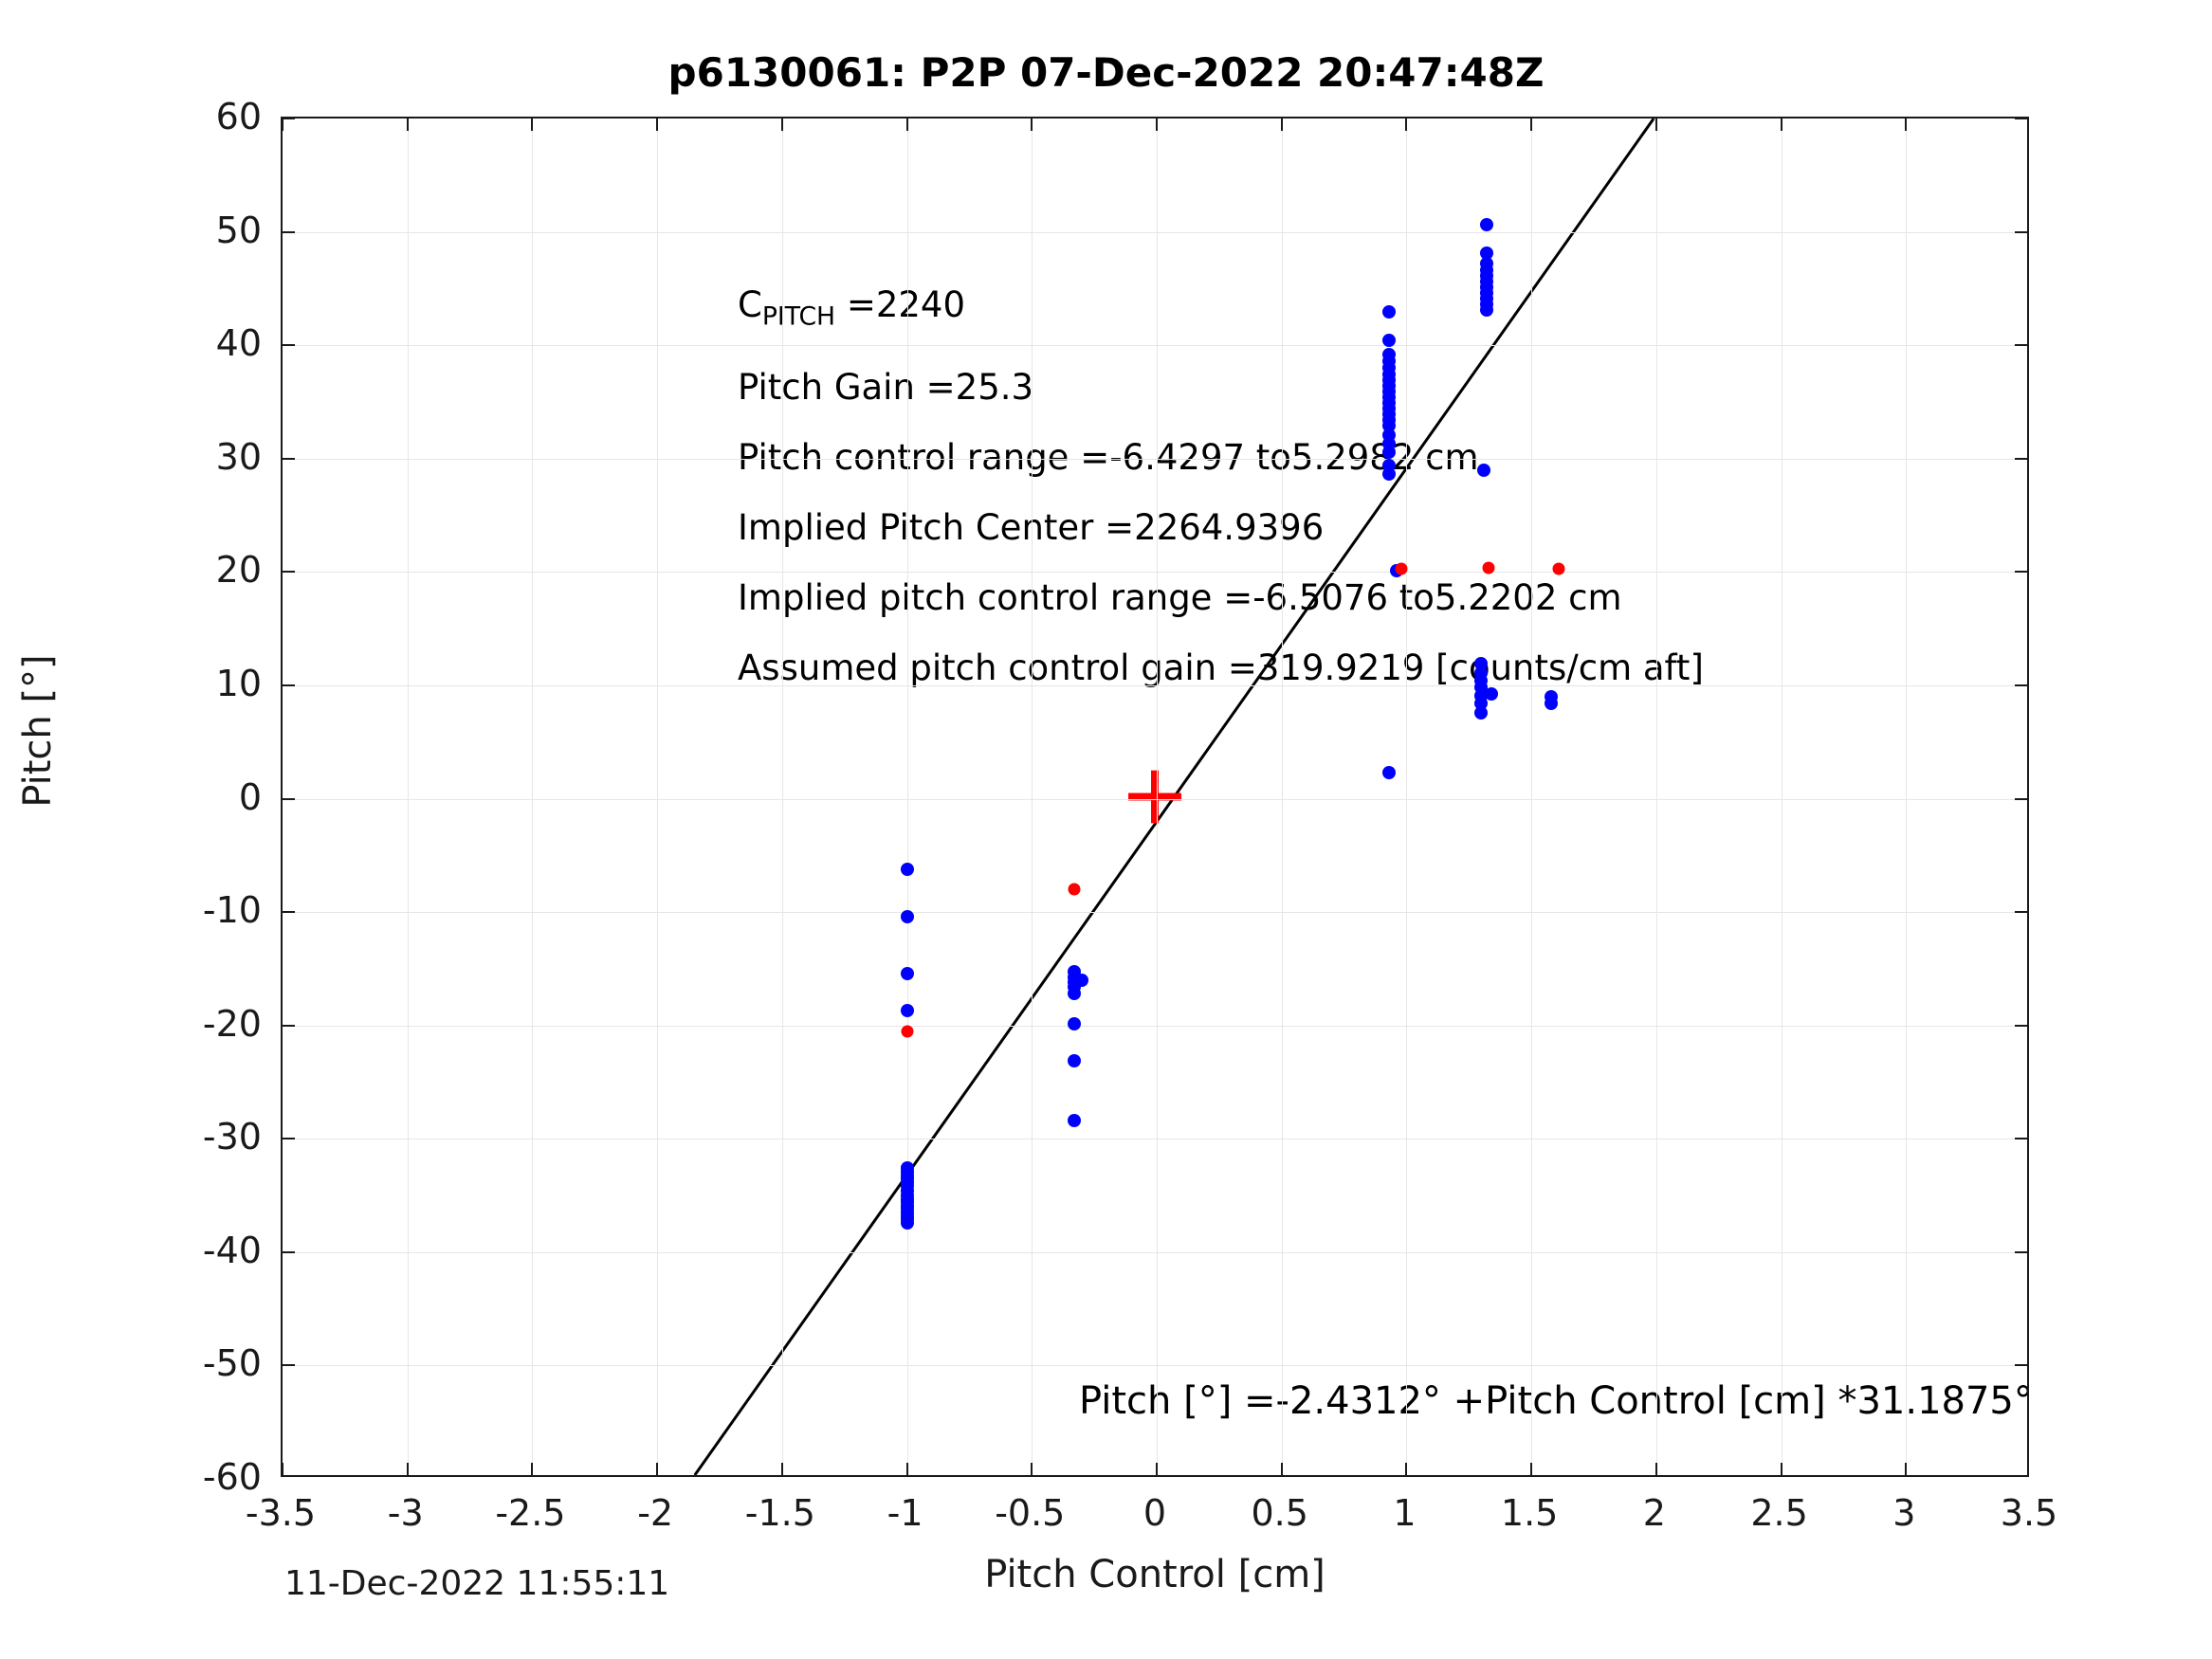 Image resolution: width=2212 pixels, height=1659 pixels. What do you see at coordinates (238, 570) in the screenshot?
I see `y-axis-tick-label: 20` at bounding box center [238, 570].